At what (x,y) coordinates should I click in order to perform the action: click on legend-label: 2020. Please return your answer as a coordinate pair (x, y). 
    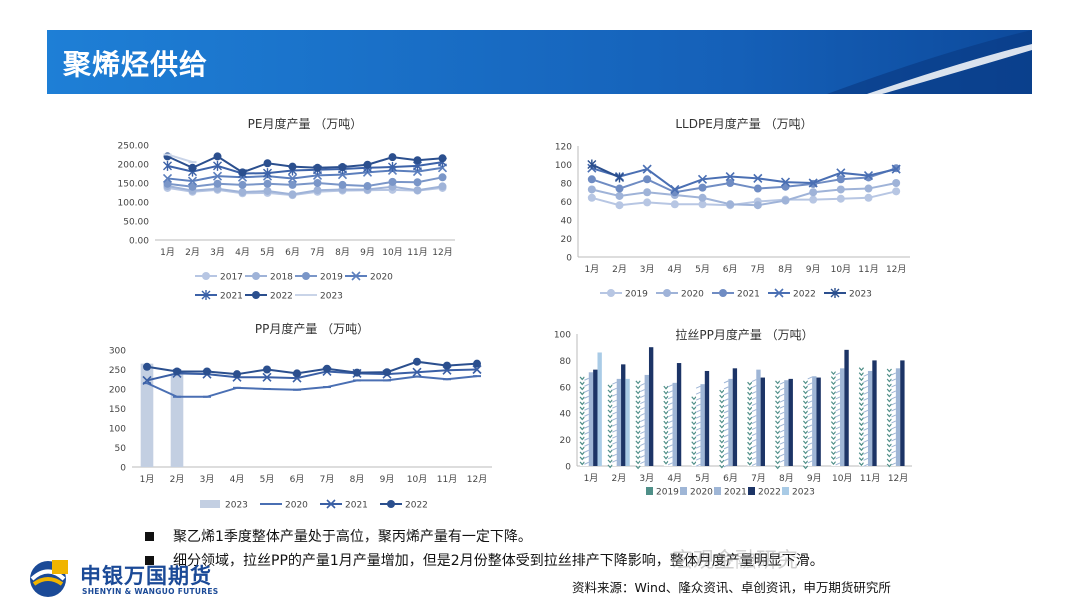
    Looking at the image, I should click on (296, 506).